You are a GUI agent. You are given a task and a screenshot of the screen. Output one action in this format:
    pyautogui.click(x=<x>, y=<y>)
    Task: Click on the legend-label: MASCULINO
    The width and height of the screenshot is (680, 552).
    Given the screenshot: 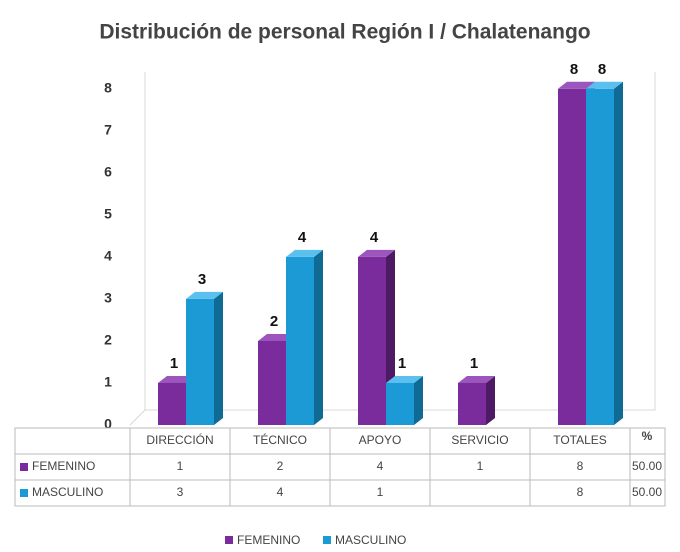 What is the action you would take?
    pyautogui.click(x=370, y=540)
    